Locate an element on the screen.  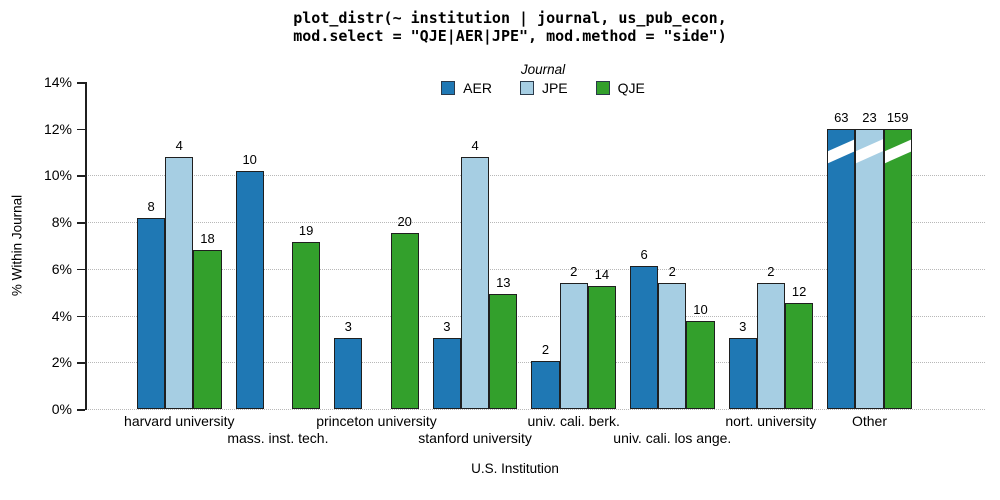
y-axis-line is located at coordinates (86, 246).